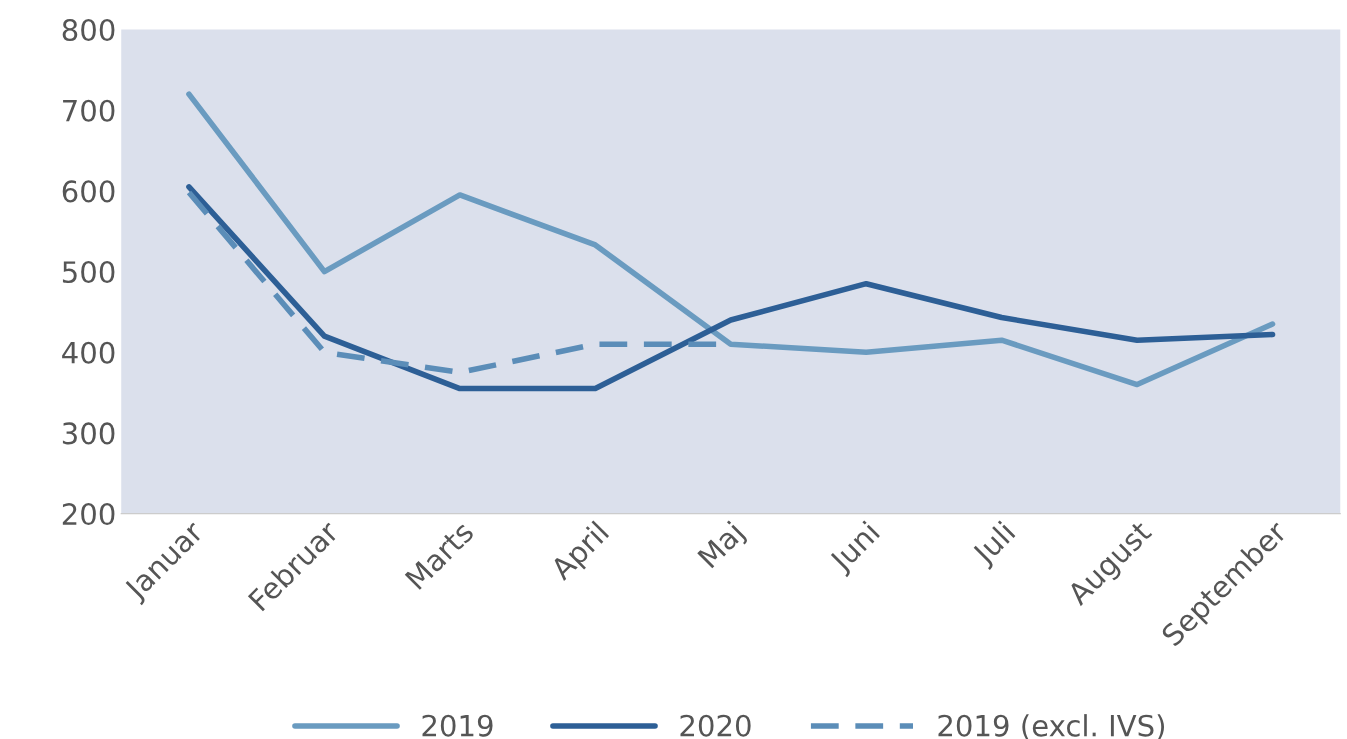 Image resolution: width=1347 pixels, height=739 pixels. What do you see at coordinates (88, 352) in the screenshot?
I see `y-tick-label: 400` at bounding box center [88, 352].